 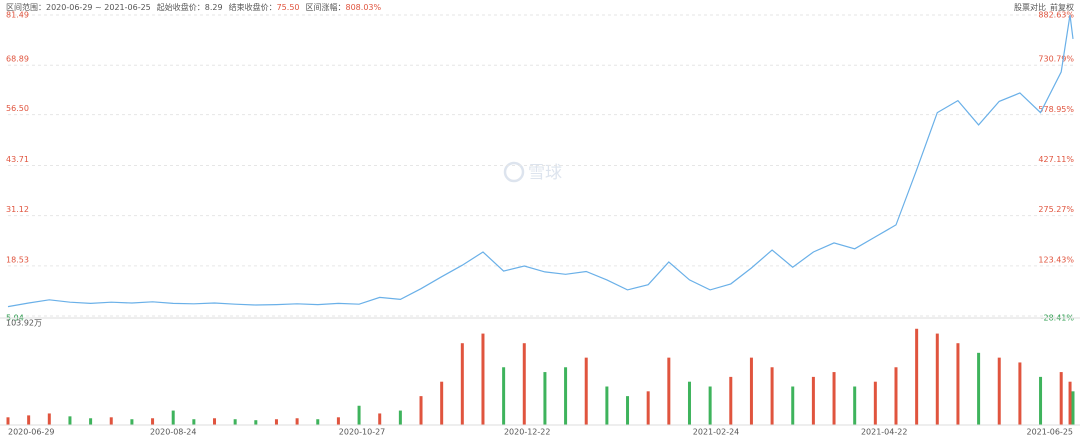 I want to click on y2-tick-label: 275.27%, so click(x=1056, y=209).